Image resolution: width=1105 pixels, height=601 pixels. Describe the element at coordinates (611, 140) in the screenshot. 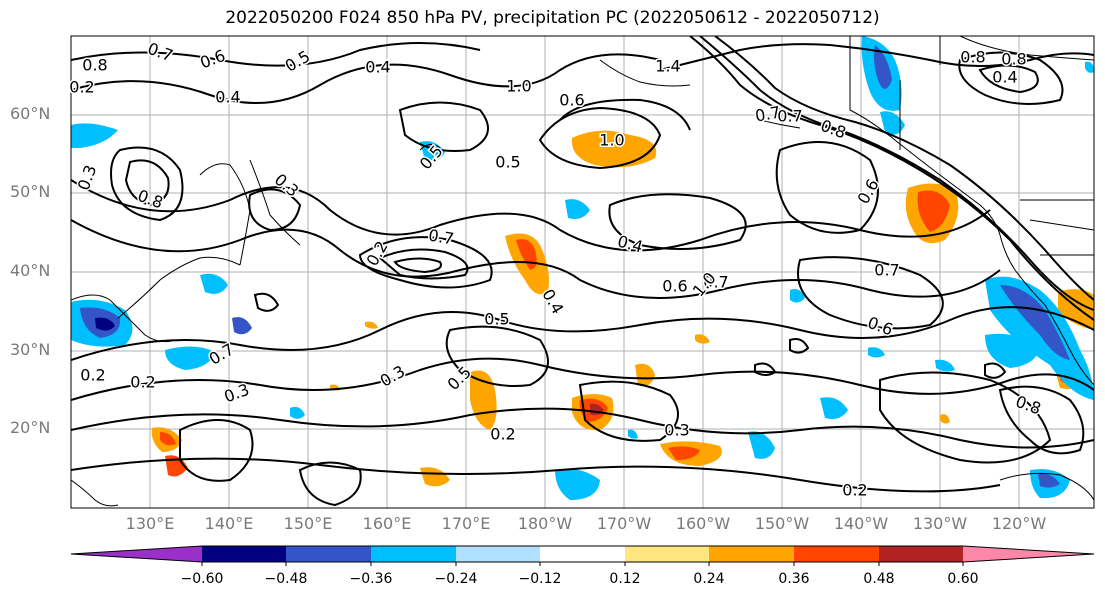

I see `contour-label-13: 1.0` at that location.